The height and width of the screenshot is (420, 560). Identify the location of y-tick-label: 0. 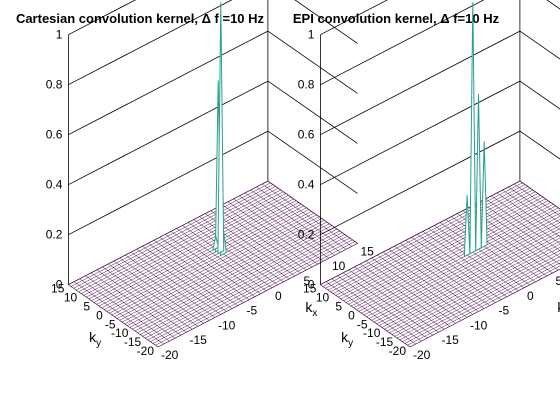
(351, 315).